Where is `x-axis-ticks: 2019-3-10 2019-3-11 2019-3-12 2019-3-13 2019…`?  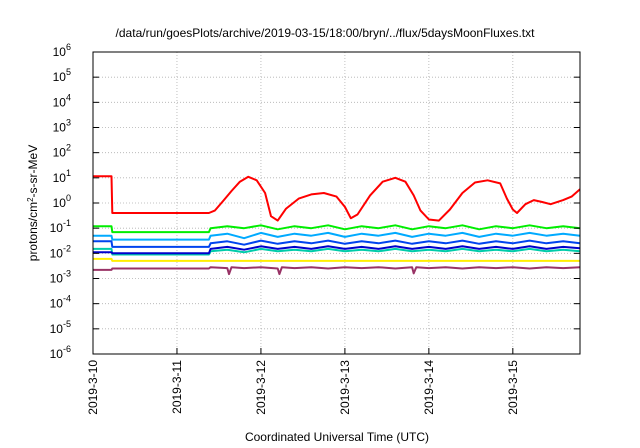
x-axis-ticks: 2019-3-10 2019-3-11 2019-3-12 2019-3-13 2019… is located at coordinates (303, 381).